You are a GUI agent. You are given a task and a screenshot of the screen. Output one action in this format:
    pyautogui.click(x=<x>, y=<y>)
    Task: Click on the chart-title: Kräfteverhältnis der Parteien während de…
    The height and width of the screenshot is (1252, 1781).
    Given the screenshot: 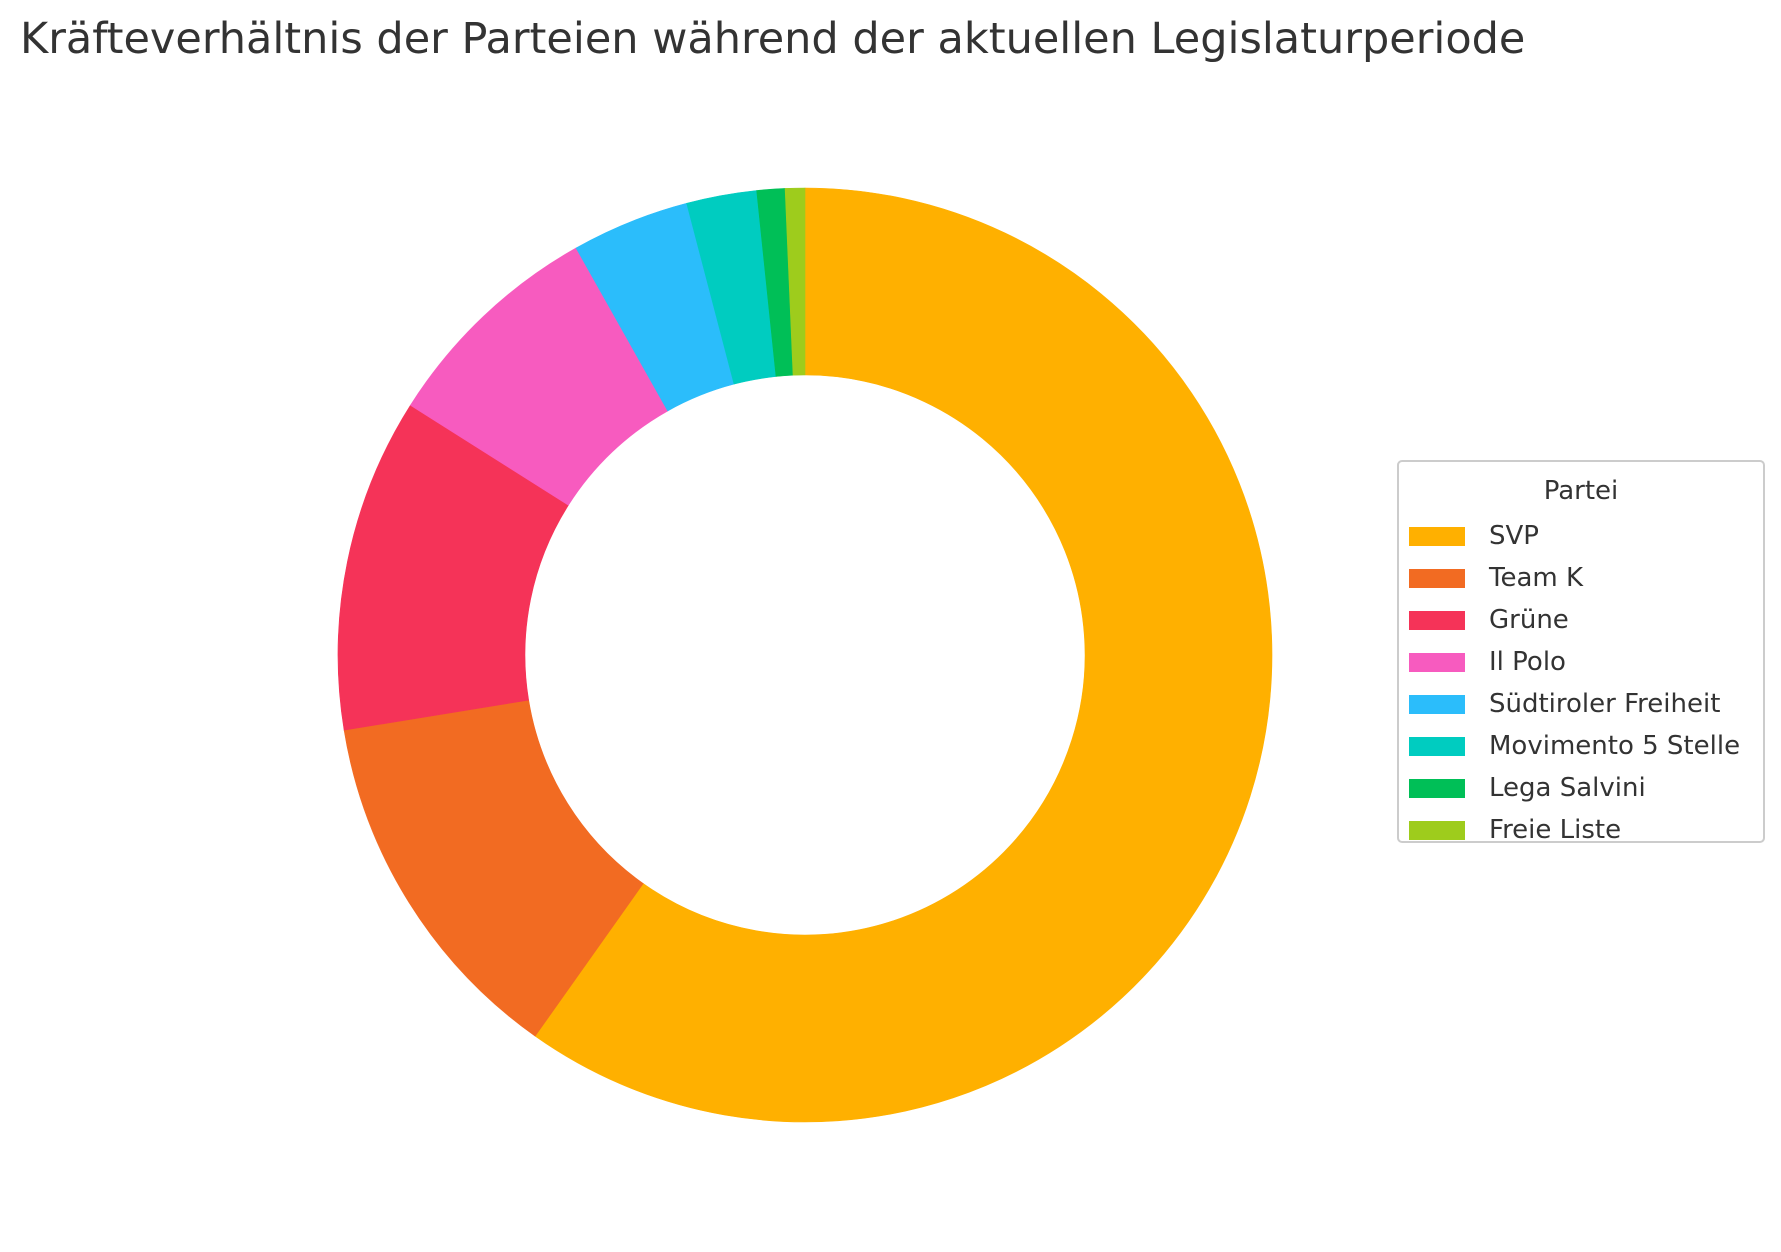 What is the action you would take?
    pyautogui.click(x=773, y=39)
    